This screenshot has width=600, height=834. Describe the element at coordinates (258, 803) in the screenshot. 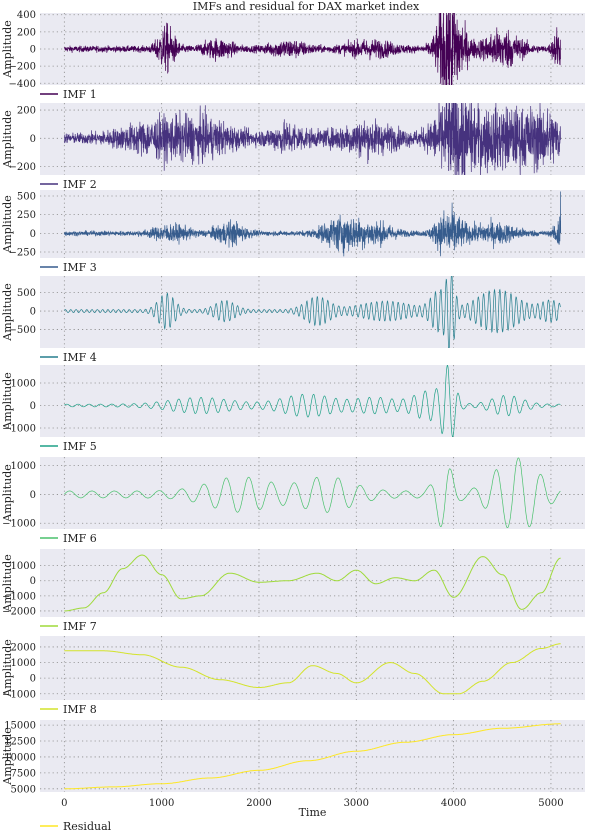

I see `x-tick-label: 2000` at that location.